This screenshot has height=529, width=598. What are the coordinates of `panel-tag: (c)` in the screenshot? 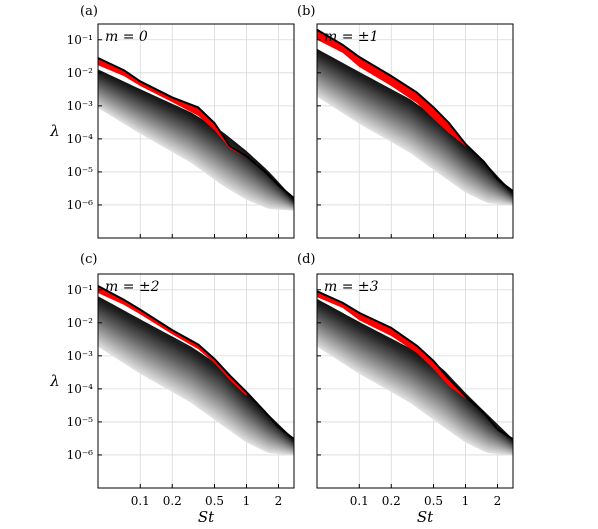 It's located at (88, 259).